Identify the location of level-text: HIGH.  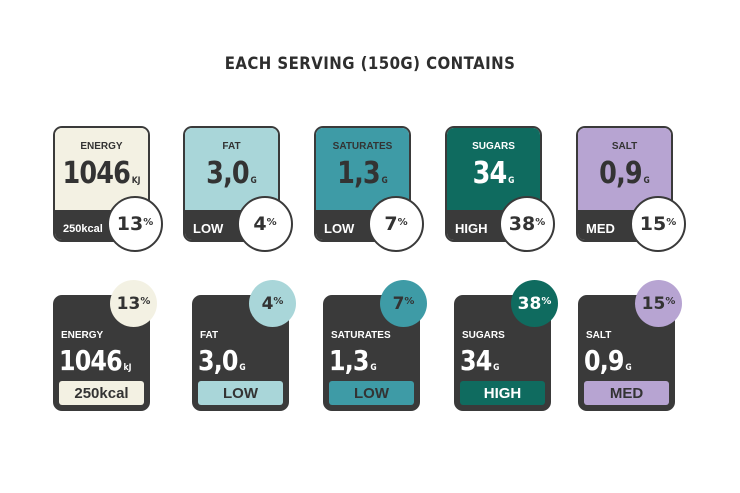
(471, 228).